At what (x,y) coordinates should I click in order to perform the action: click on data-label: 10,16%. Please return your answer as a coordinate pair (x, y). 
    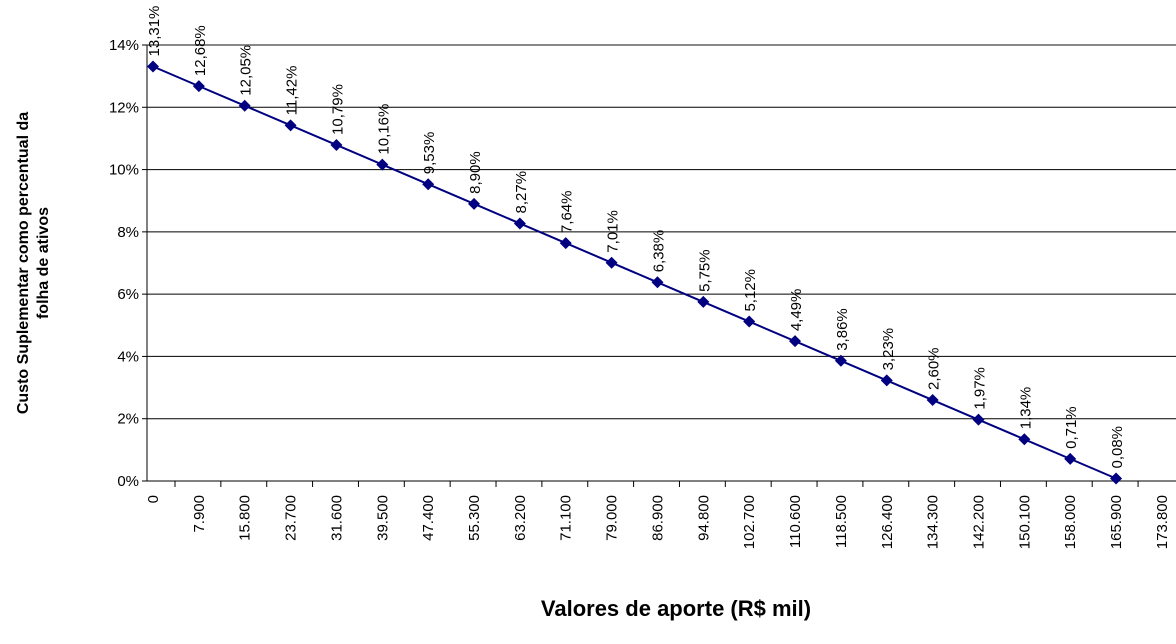
    Looking at the image, I should click on (383, 129).